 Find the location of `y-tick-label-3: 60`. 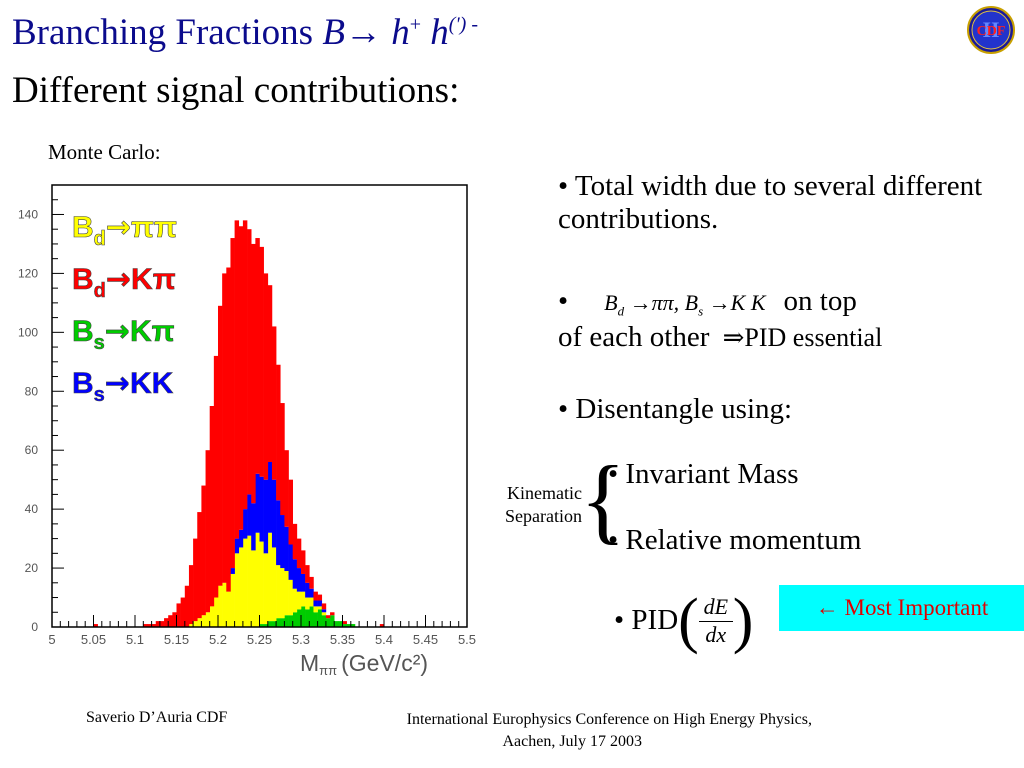

y-tick-label-3: 60 is located at coordinates (32, 450).